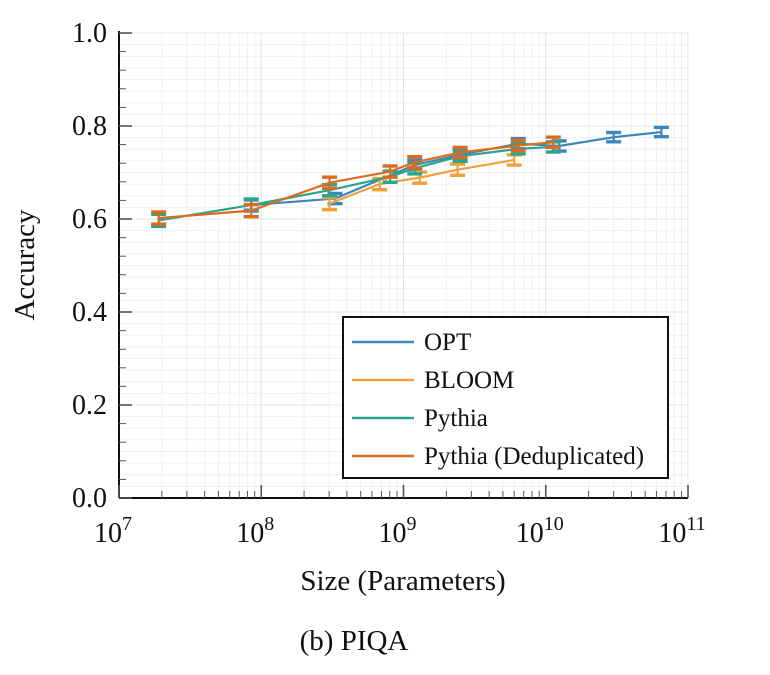 The width and height of the screenshot is (770, 675). I want to click on y-axis-label: Accuracy, so click(25, 265).